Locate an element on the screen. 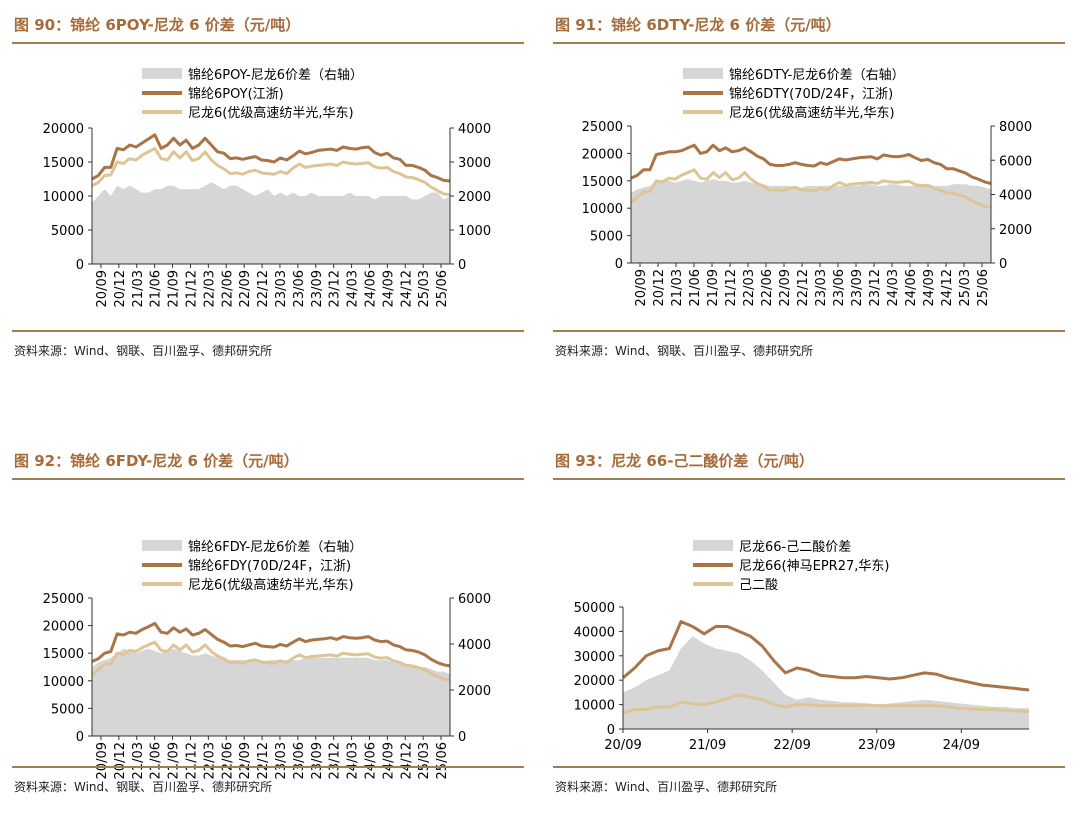 The image size is (1080, 836). legend-label: 锦纶6FDY(70D/24F，江浙) is located at coordinates (269, 566).